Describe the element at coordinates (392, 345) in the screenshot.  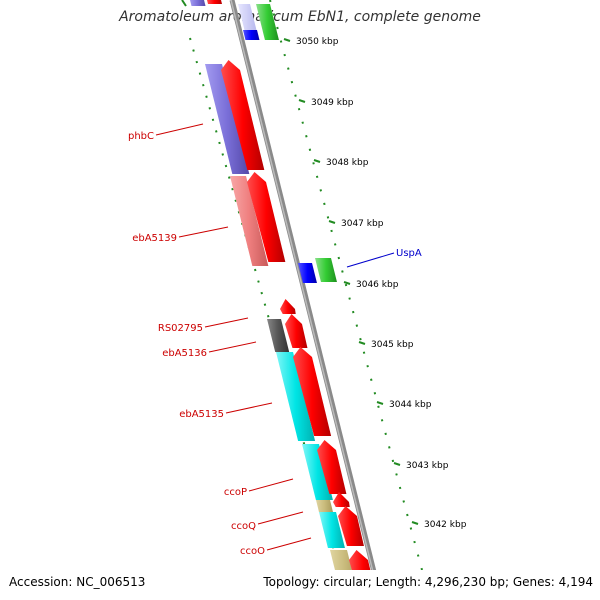
I see `scale-tick-label: 3045 kbp` at that location.